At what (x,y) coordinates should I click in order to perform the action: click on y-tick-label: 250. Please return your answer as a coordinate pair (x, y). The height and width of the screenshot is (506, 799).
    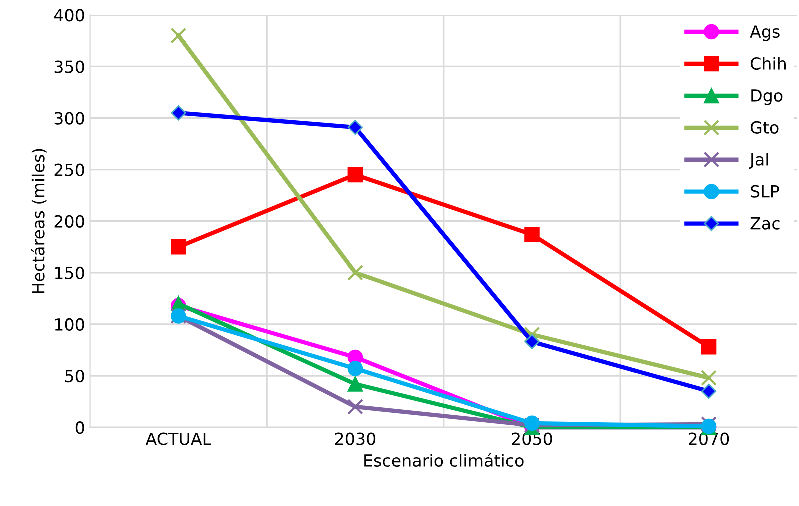
    Looking at the image, I should click on (69, 170).